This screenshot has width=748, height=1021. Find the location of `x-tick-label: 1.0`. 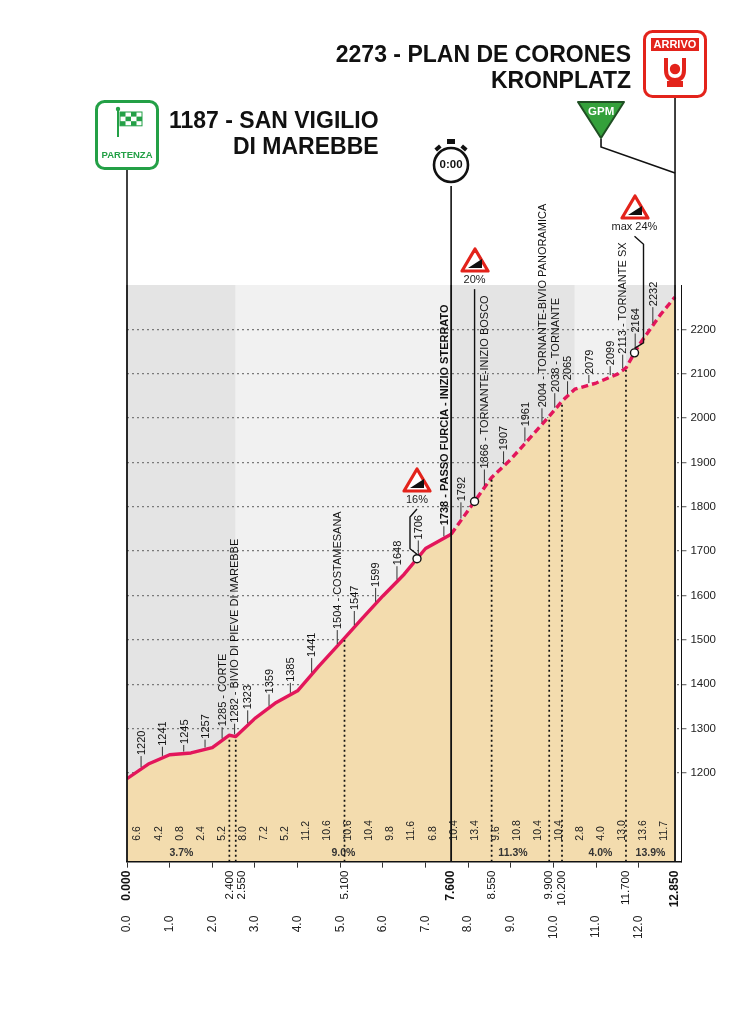

x-tick-label: 1.0 is located at coordinates (168, 924).